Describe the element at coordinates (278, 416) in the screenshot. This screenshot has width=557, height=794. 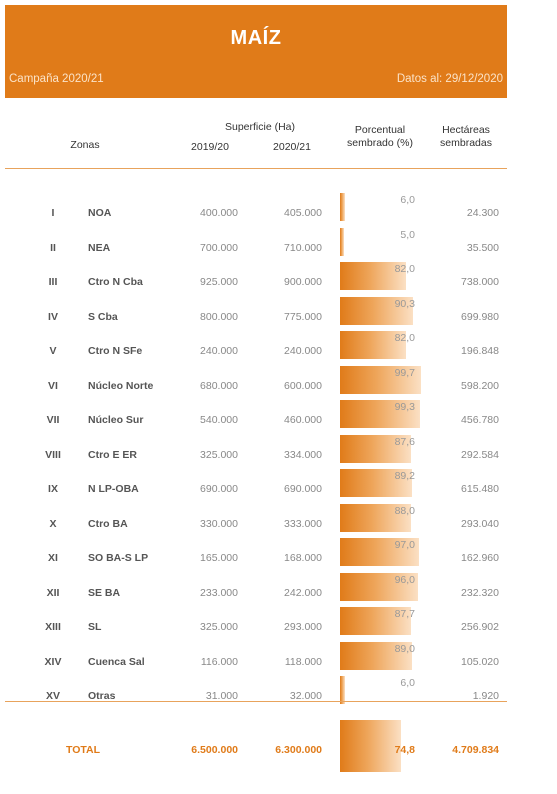
I see `table-row: VII Núcleo Sur 540.000 460.000 99,3 456.780` at that location.